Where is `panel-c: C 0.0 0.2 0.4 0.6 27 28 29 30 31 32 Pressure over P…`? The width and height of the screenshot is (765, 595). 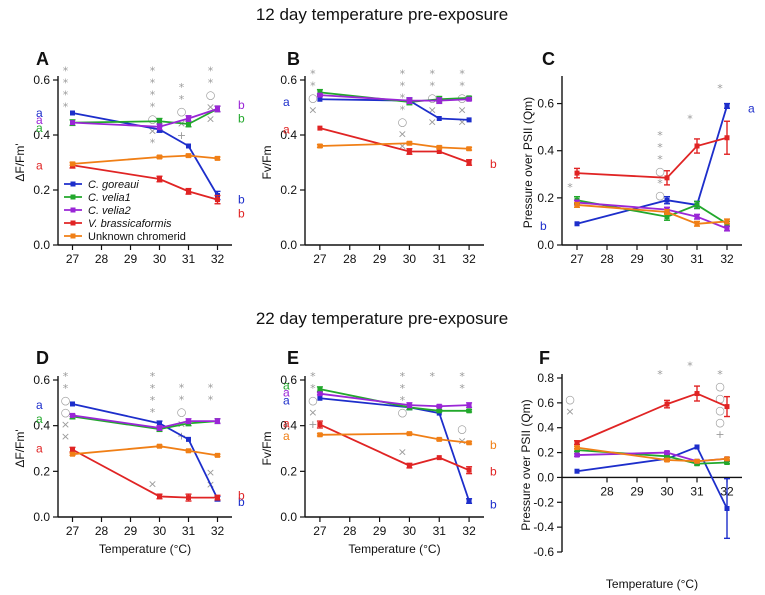 panel-c: C 0.0 0.2 0.4 0.6 27 28 29 30 31 32 Pressure over P… is located at coordinates (638, 157).